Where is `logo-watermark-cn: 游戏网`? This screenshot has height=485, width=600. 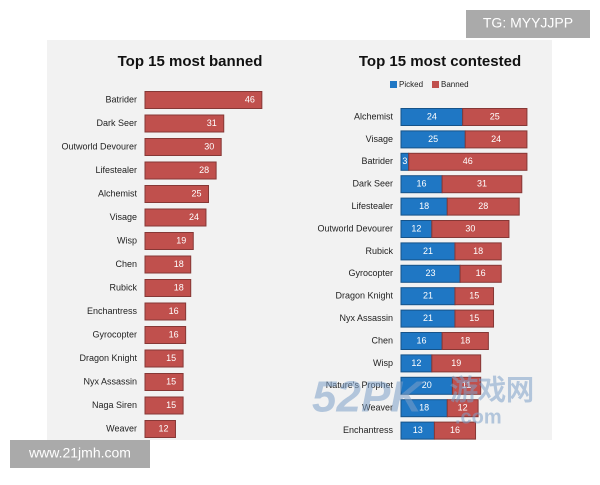
logo-watermark-cn: 游戏网 is located at coordinates (492, 389).